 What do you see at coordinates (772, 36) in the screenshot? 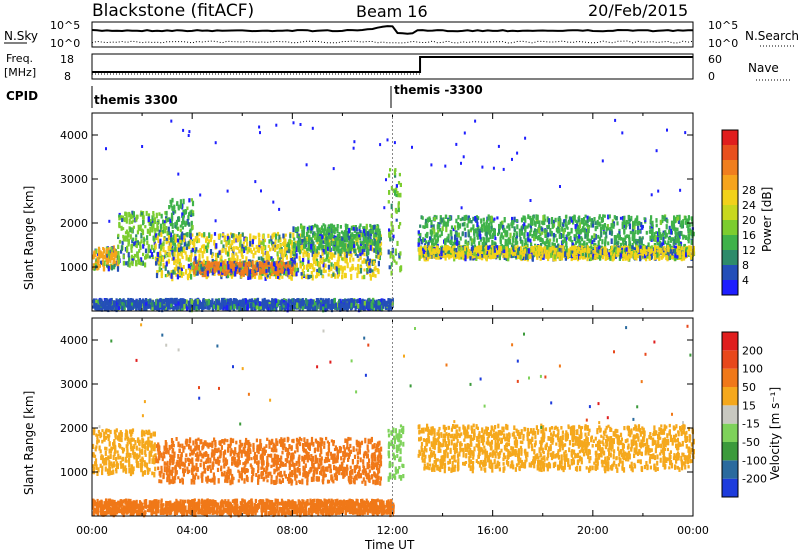
I see `nsearch-label: N.Search` at bounding box center [772, 36].